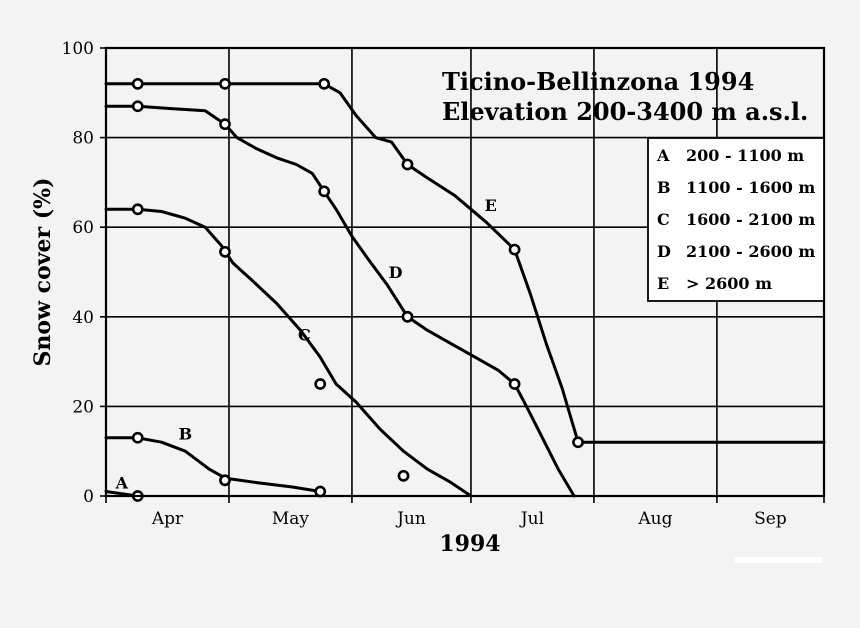 The width and height of the screenshot is (860, 628). Describe the element at coordinates (663, 219) in the screenshot. I see `legend-key-C: C` at that location.